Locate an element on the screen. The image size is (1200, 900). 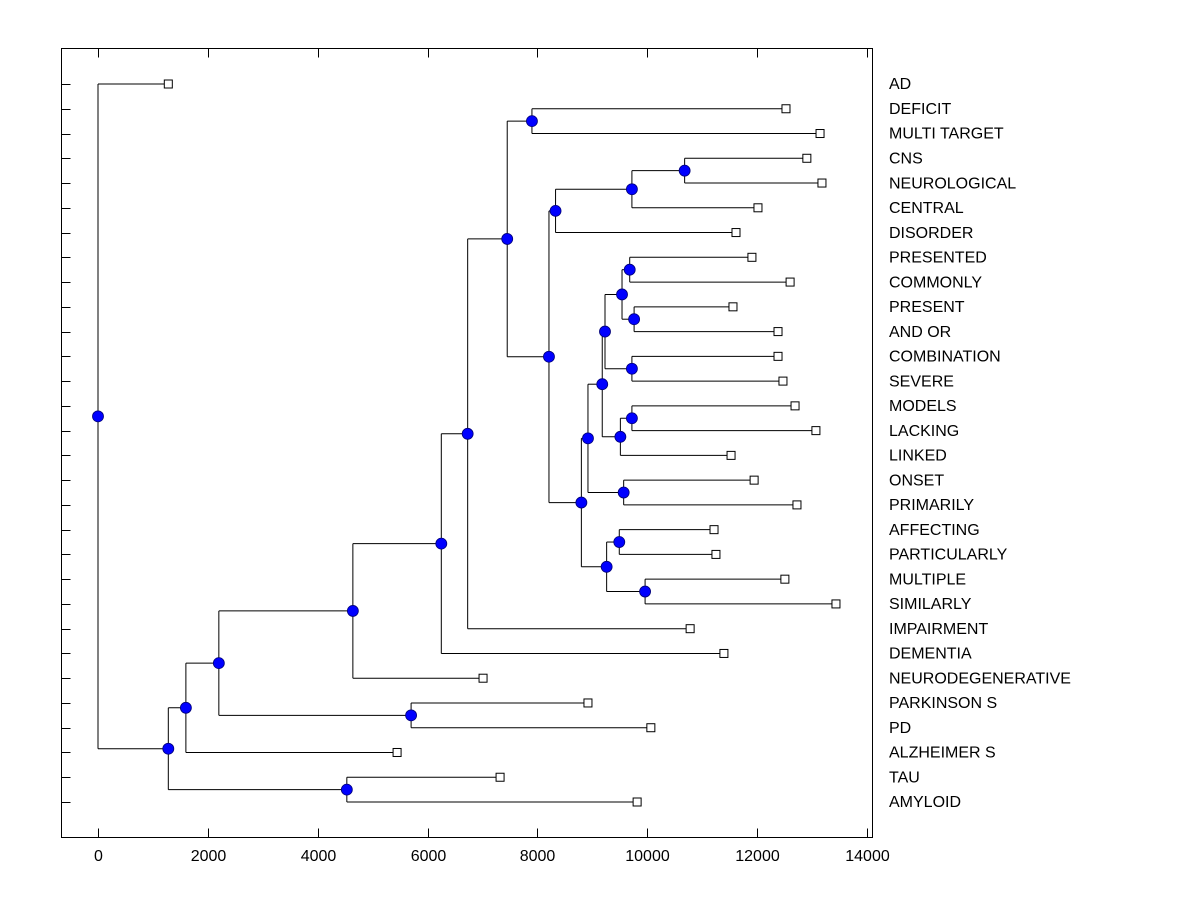
leaf-label: TAU is located at coordinates (904, 777).